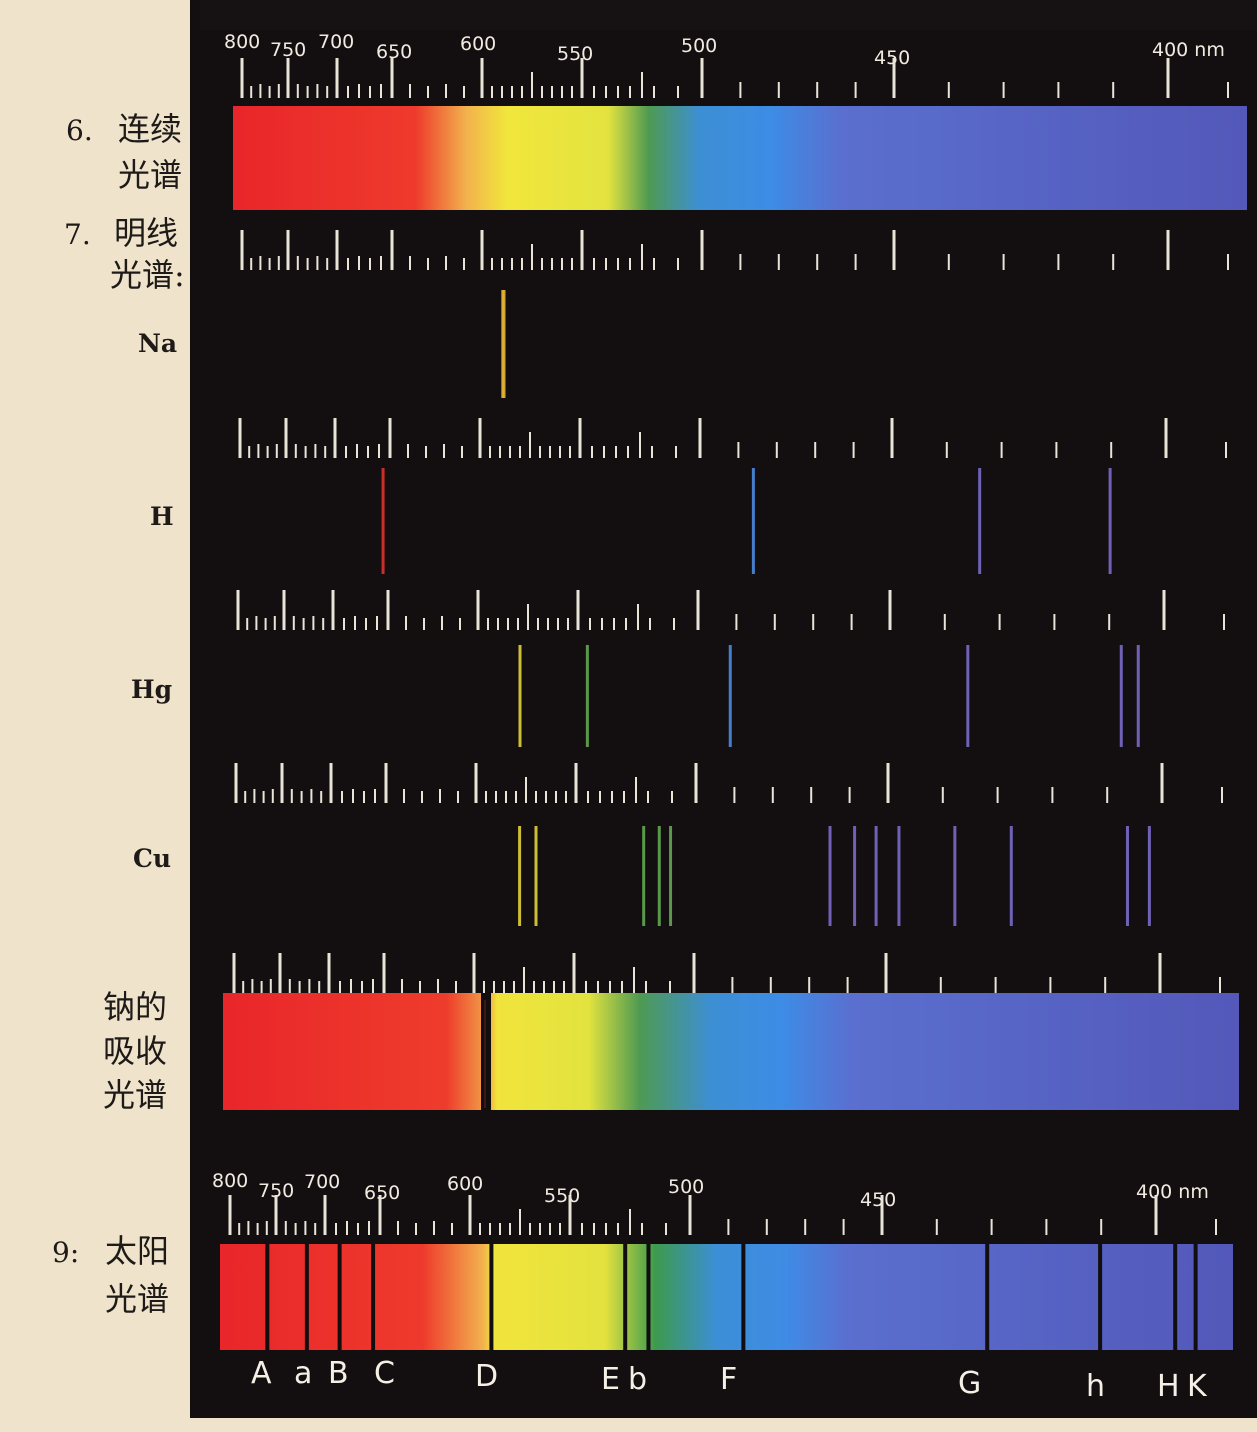  What do you see at coordinates (1197, 1386) in the screenshot?
I see `fraunhofer-K: K` at bounding box center [1197, 1386].